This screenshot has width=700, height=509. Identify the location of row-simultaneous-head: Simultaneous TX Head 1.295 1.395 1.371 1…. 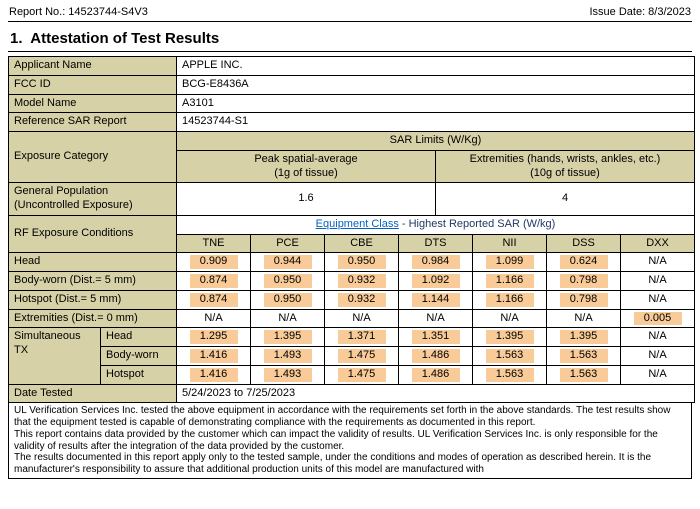
(351, 356).